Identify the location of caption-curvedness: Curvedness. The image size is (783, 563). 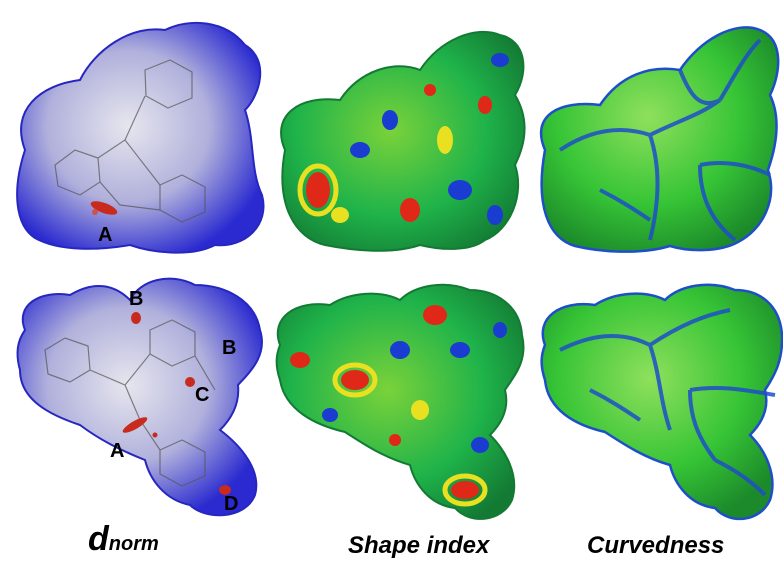
(656, 545).